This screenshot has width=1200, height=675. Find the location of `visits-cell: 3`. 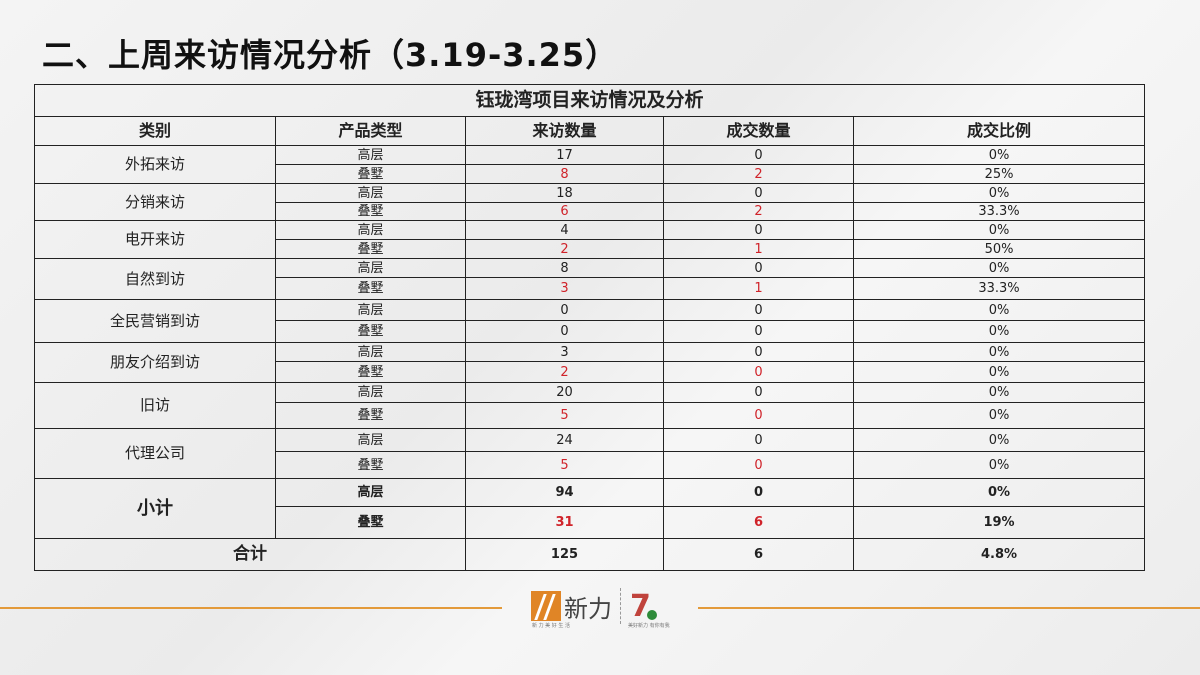

visits-cell: 3 is located at coordinates (564, 288).